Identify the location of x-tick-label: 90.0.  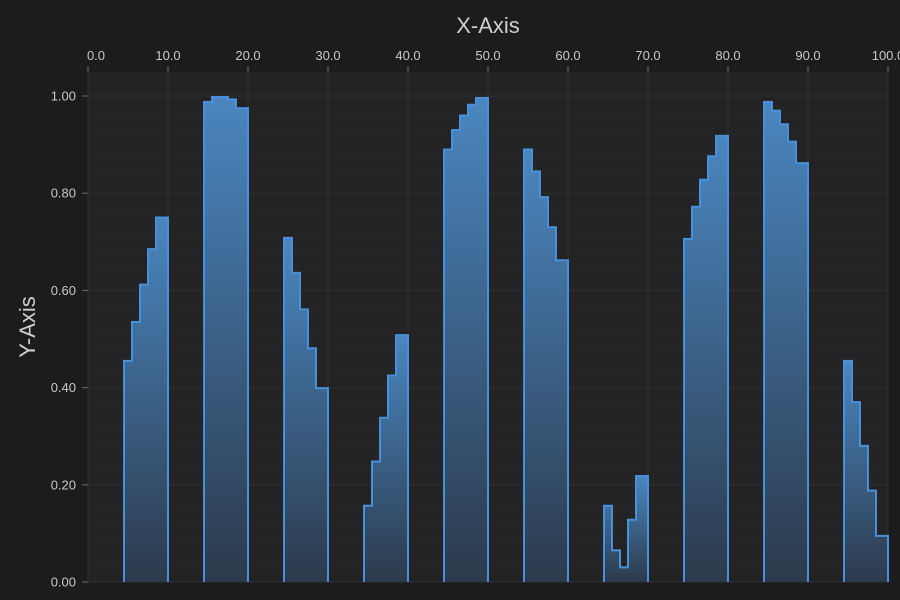
(807, 55).